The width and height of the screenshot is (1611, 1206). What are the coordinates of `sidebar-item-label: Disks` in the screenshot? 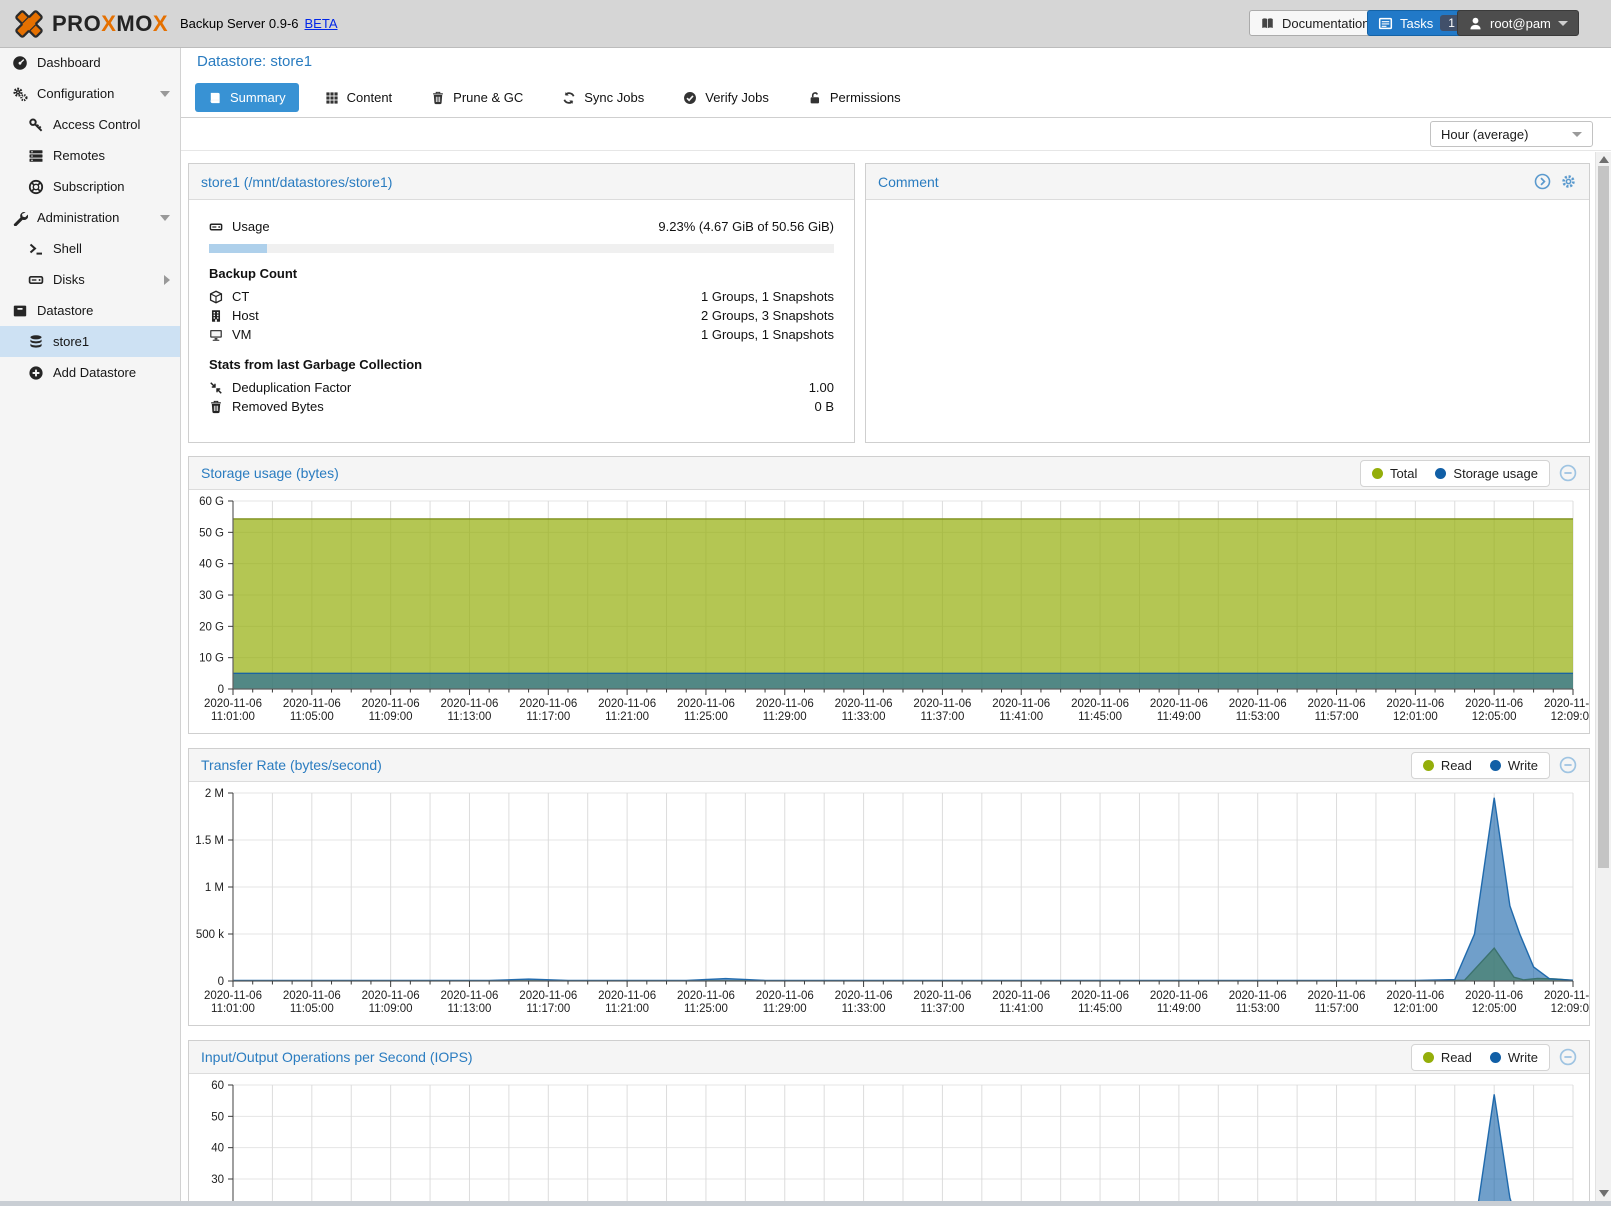 It's located at (69, 279).